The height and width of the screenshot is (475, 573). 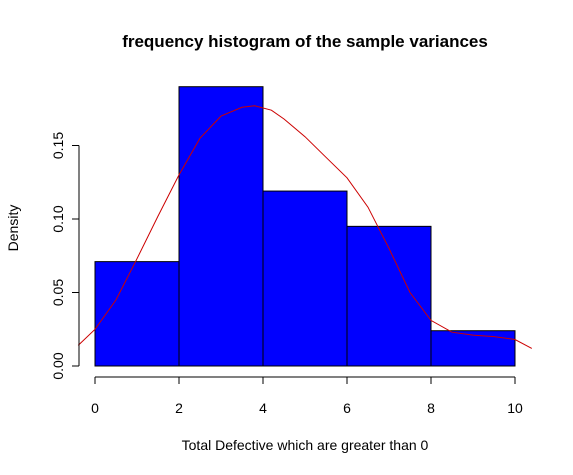 What do you see at coordinates (58, 145) in the screenshot?
I see `y-tick-label-3: 0.15` at bounding box center [58, 145].